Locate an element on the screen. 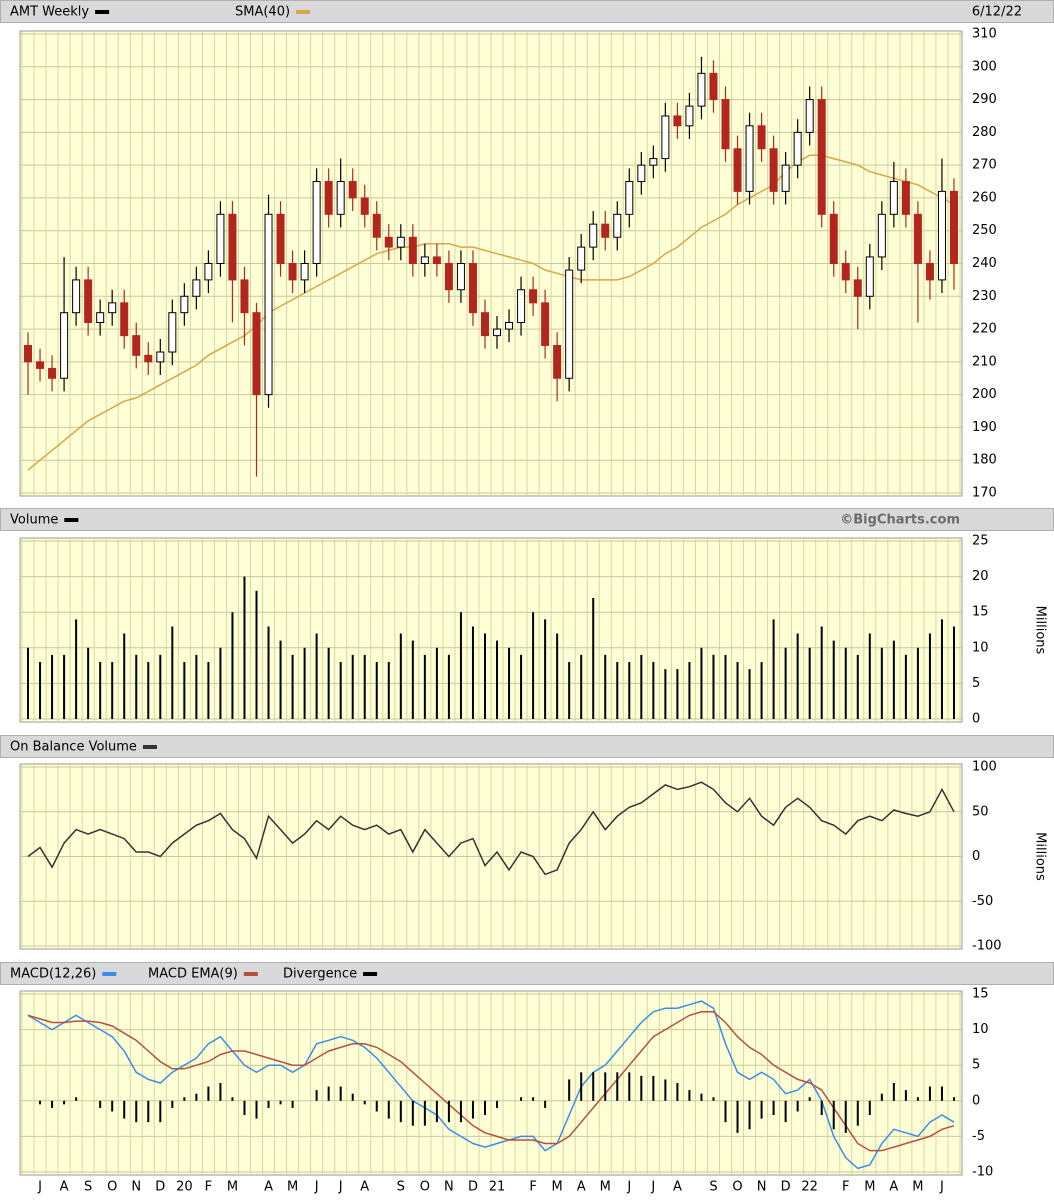 Image resolution: width=1054 pixels, height=1200 pixels. x-tick-label: 20 is located at coordinates (184, 1187).